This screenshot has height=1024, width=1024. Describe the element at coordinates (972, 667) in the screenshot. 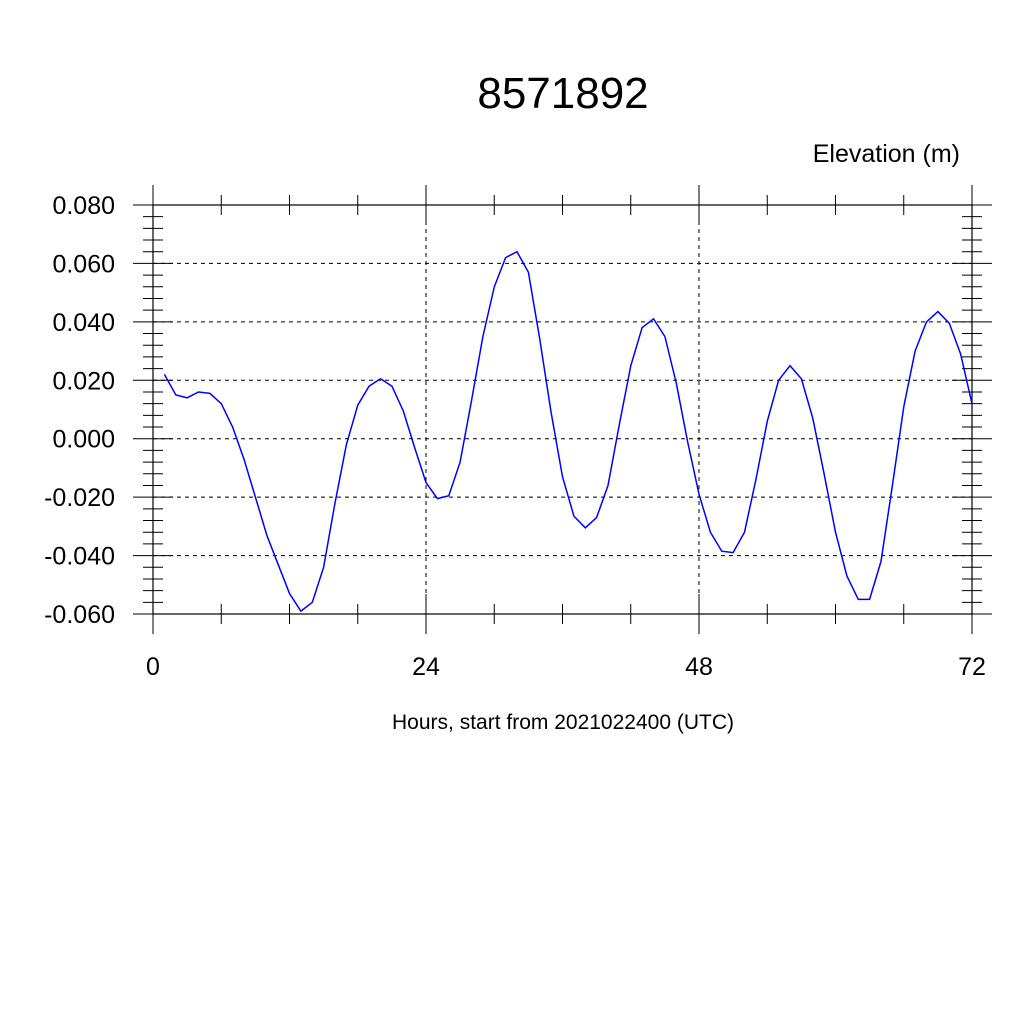

I see `x-tick-label: 72` at that location.